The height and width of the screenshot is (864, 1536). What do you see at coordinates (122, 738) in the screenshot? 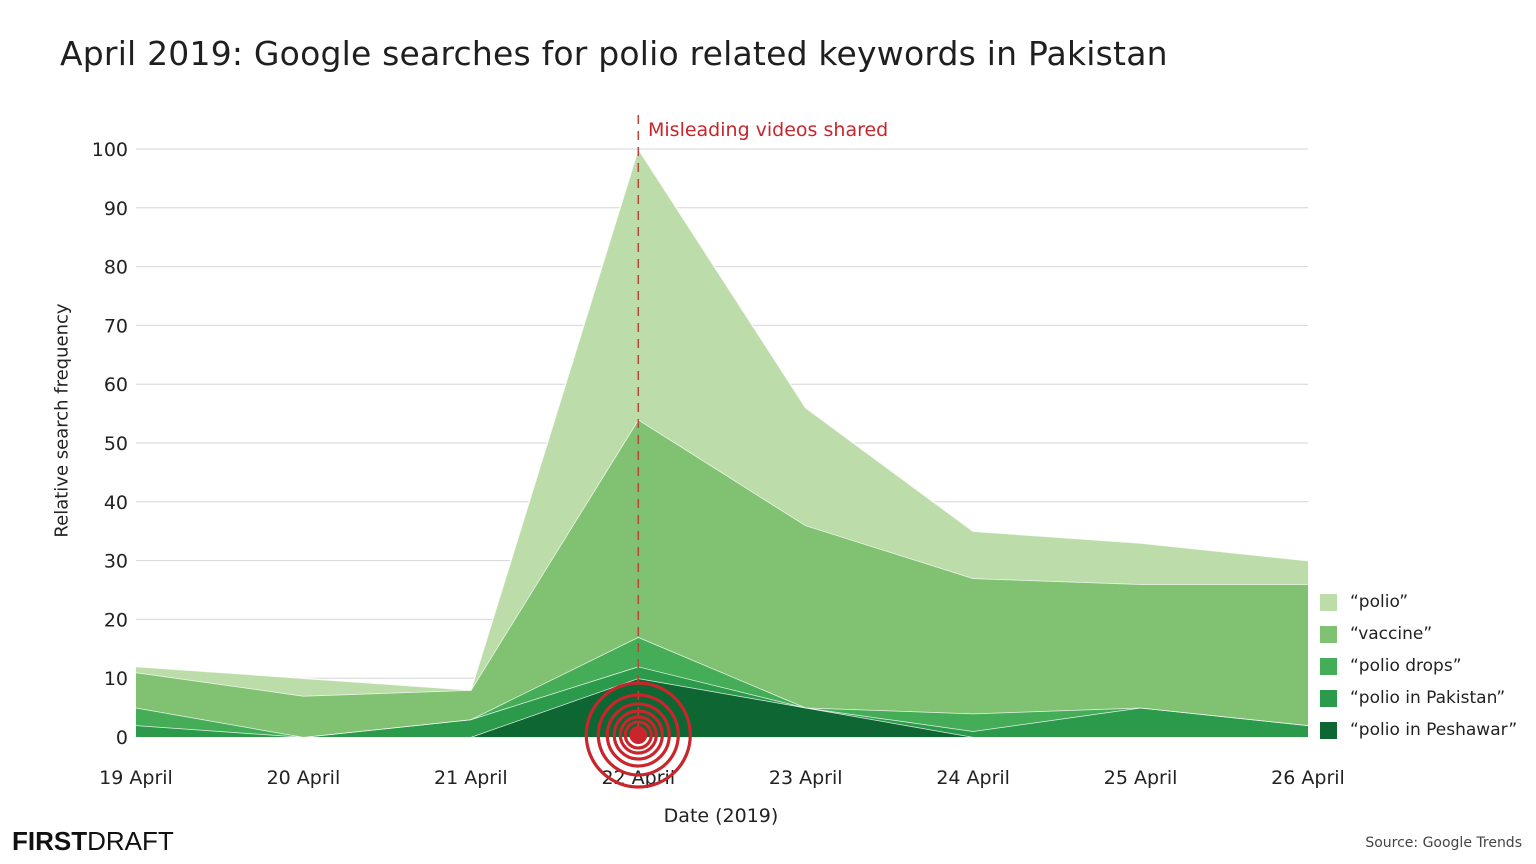
I see `y-tick-label: 0` at bounding box center [122, 738].